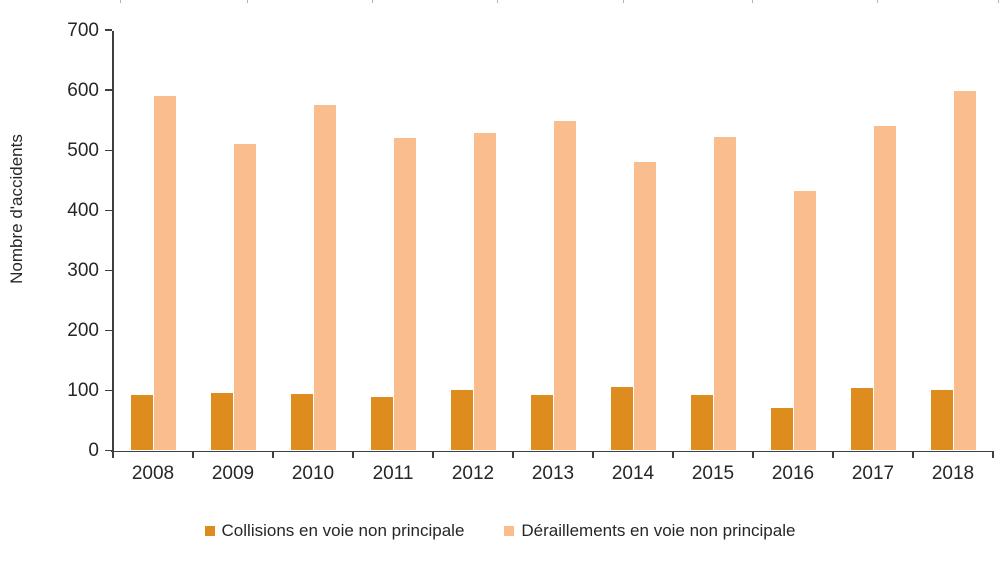 This screenshot has height=568, width=1000. What do you see at coordinates (541, 422) in the screenshot?
I see `bar-collisions-2013` at bounding box center [541, 422].